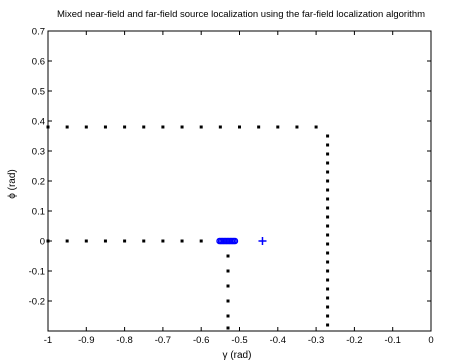  Describe the element at coordinates (239, 340) in the screenshot. I see `x-tick-label: -0.5` at that location.